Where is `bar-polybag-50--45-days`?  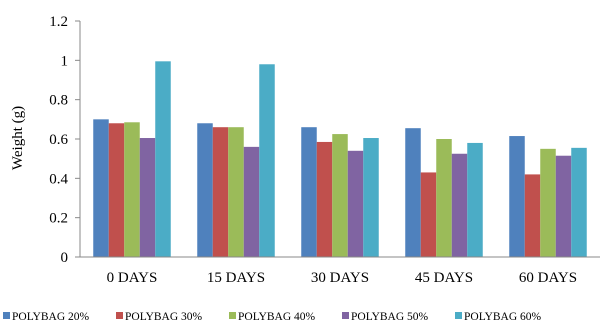
bar-polybag-50--45-days is located at coordinates (459, 205).